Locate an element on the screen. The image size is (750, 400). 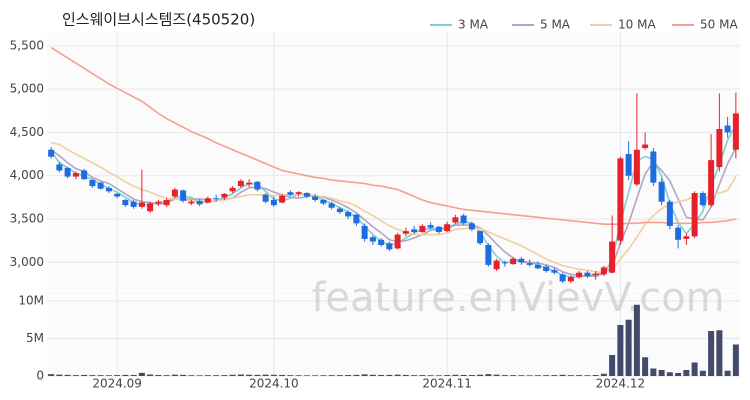
y-tick-label: 5,000 is located at coordinates (27, 89).